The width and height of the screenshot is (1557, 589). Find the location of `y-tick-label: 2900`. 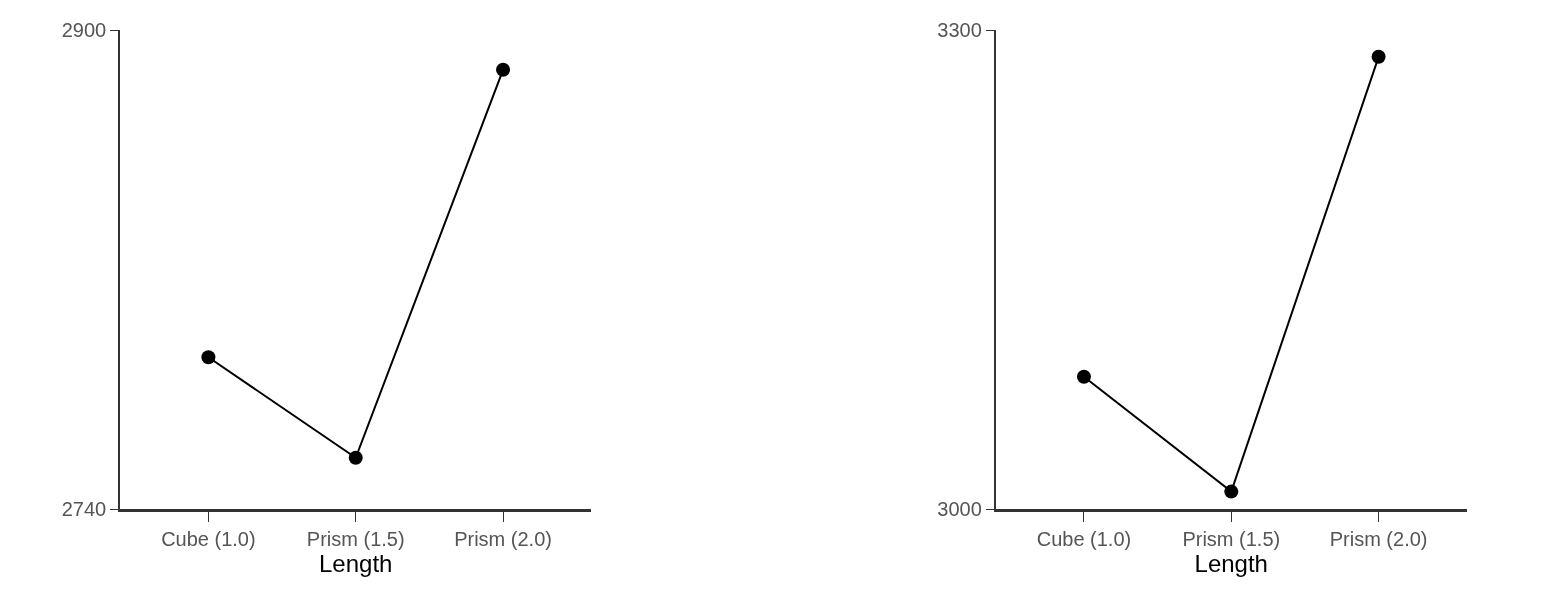

y-tick-label: 2900 is located at coordinates (84, 30).